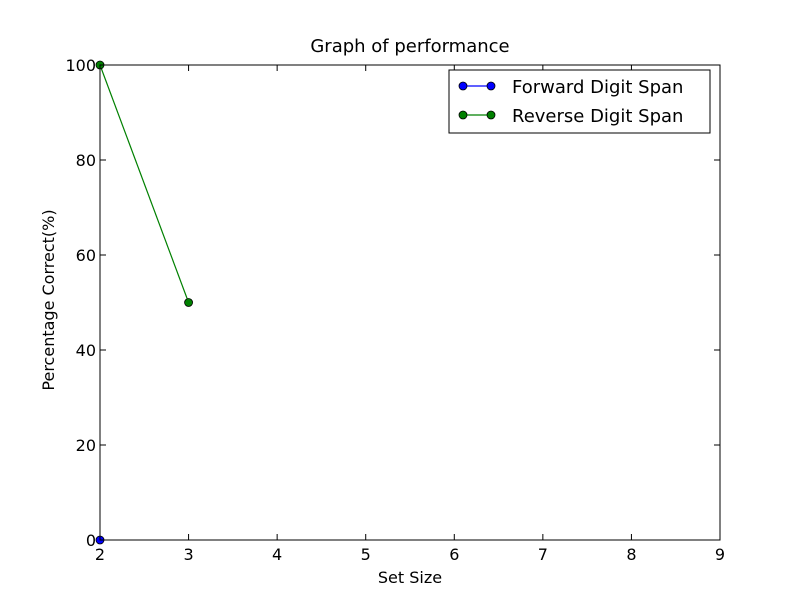 The height and width of the screenshot is (600, 800). What do you see at coordinates (80, 65) in the screenshot?
I see `y-tick-label: 100` at bounding box center [80, 65].